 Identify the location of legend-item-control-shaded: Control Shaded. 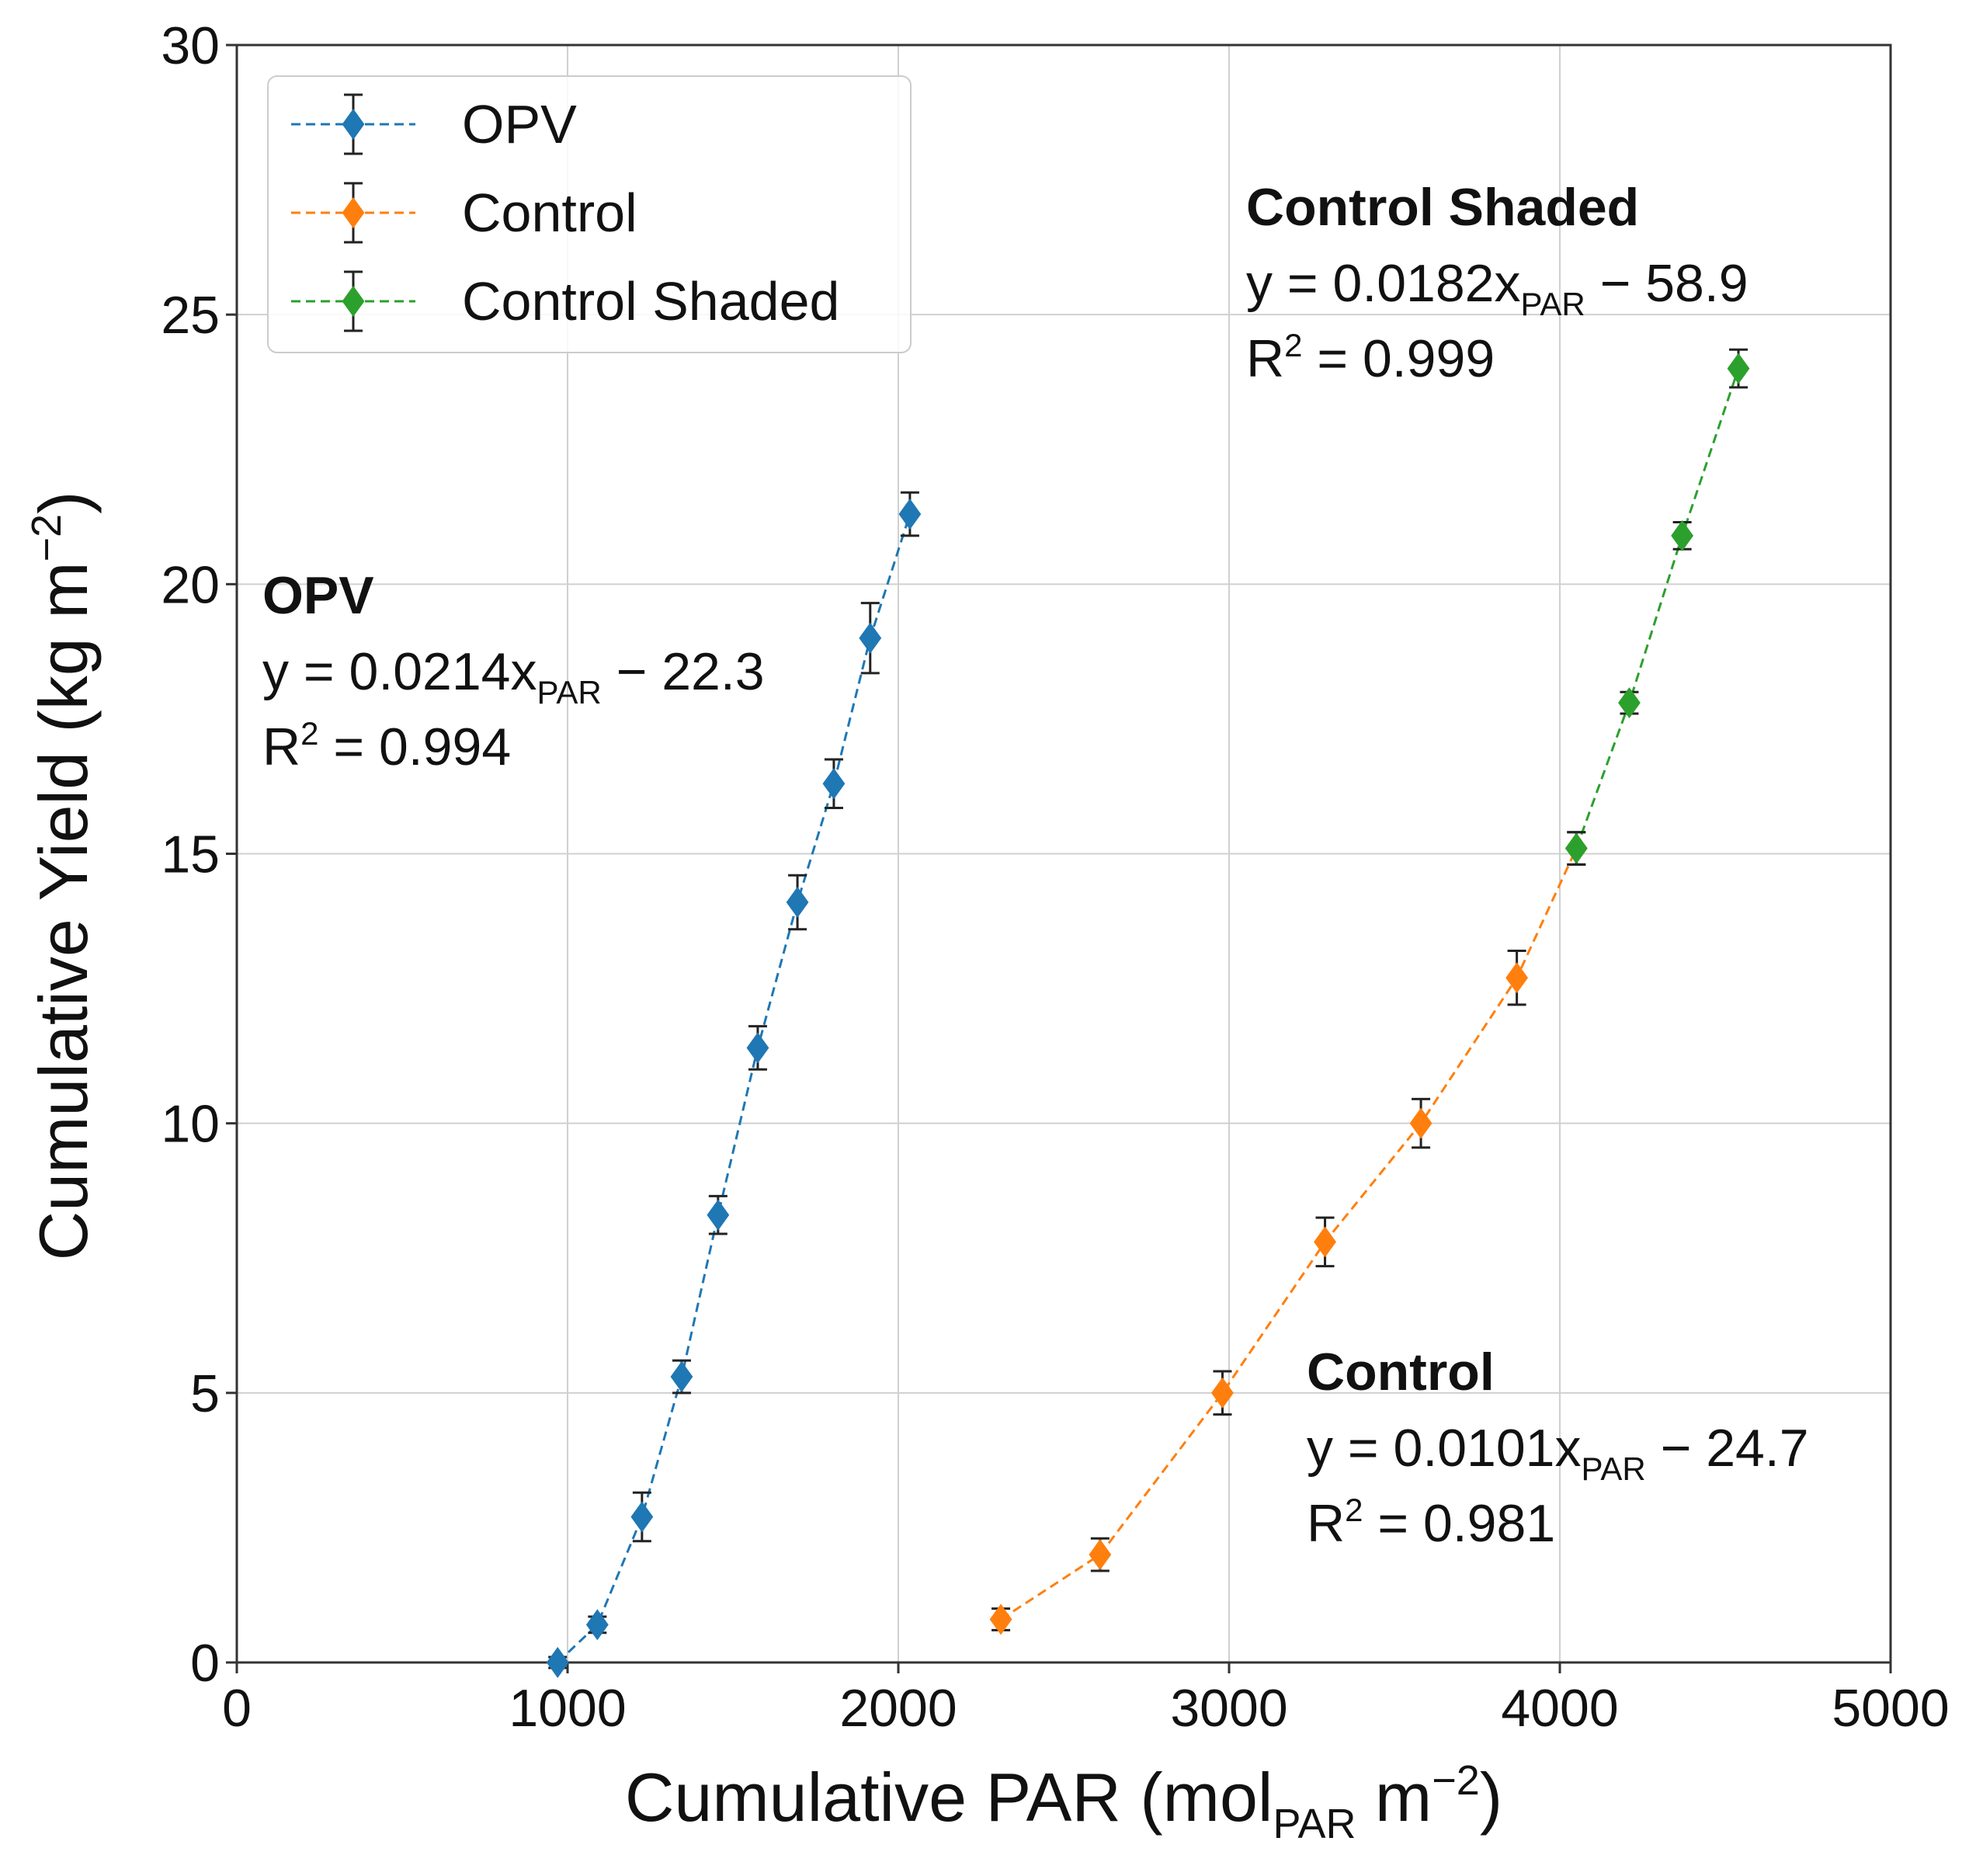
(565, 301).